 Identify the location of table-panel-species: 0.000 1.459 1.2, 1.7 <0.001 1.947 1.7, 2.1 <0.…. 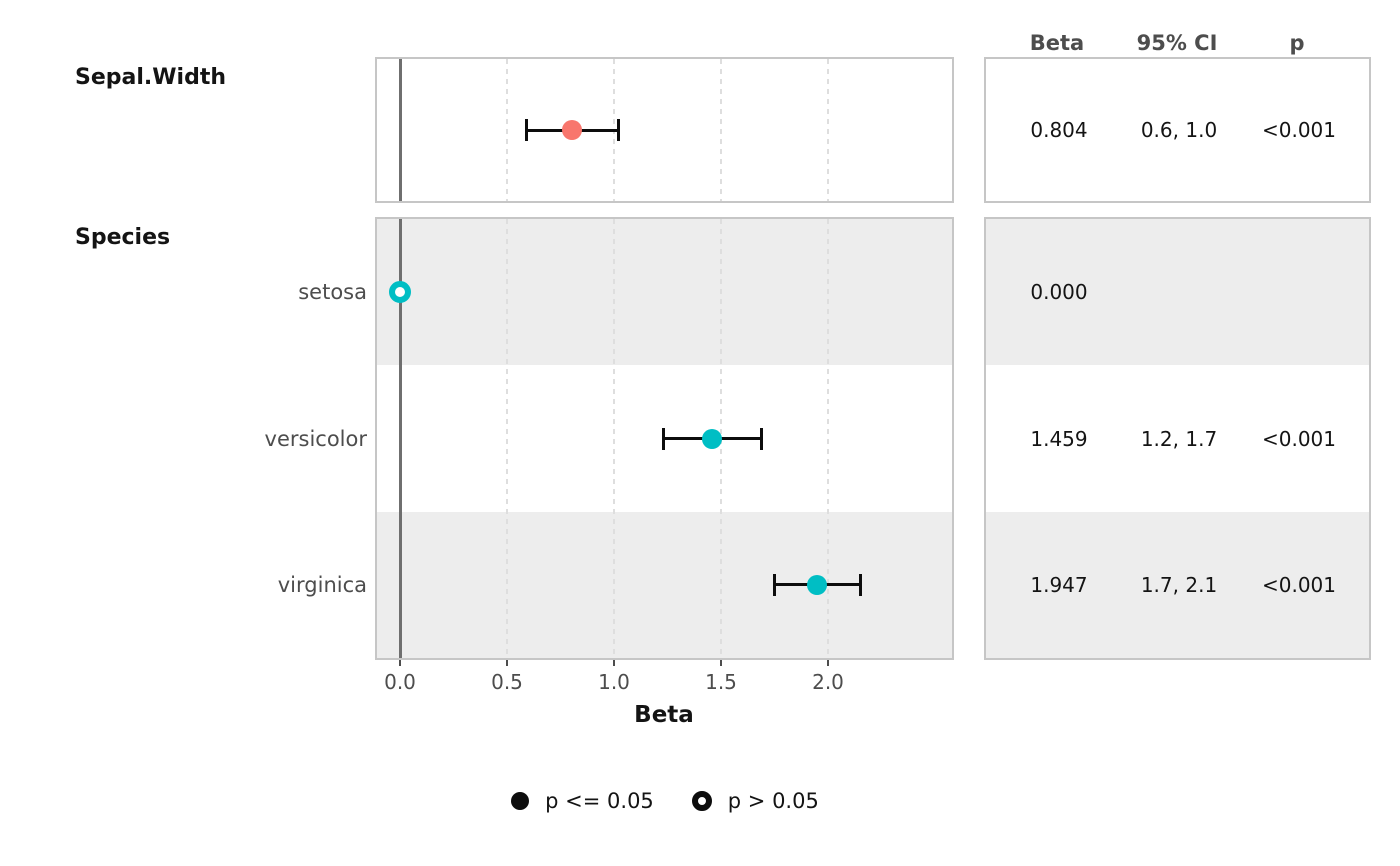
(1177, 438).